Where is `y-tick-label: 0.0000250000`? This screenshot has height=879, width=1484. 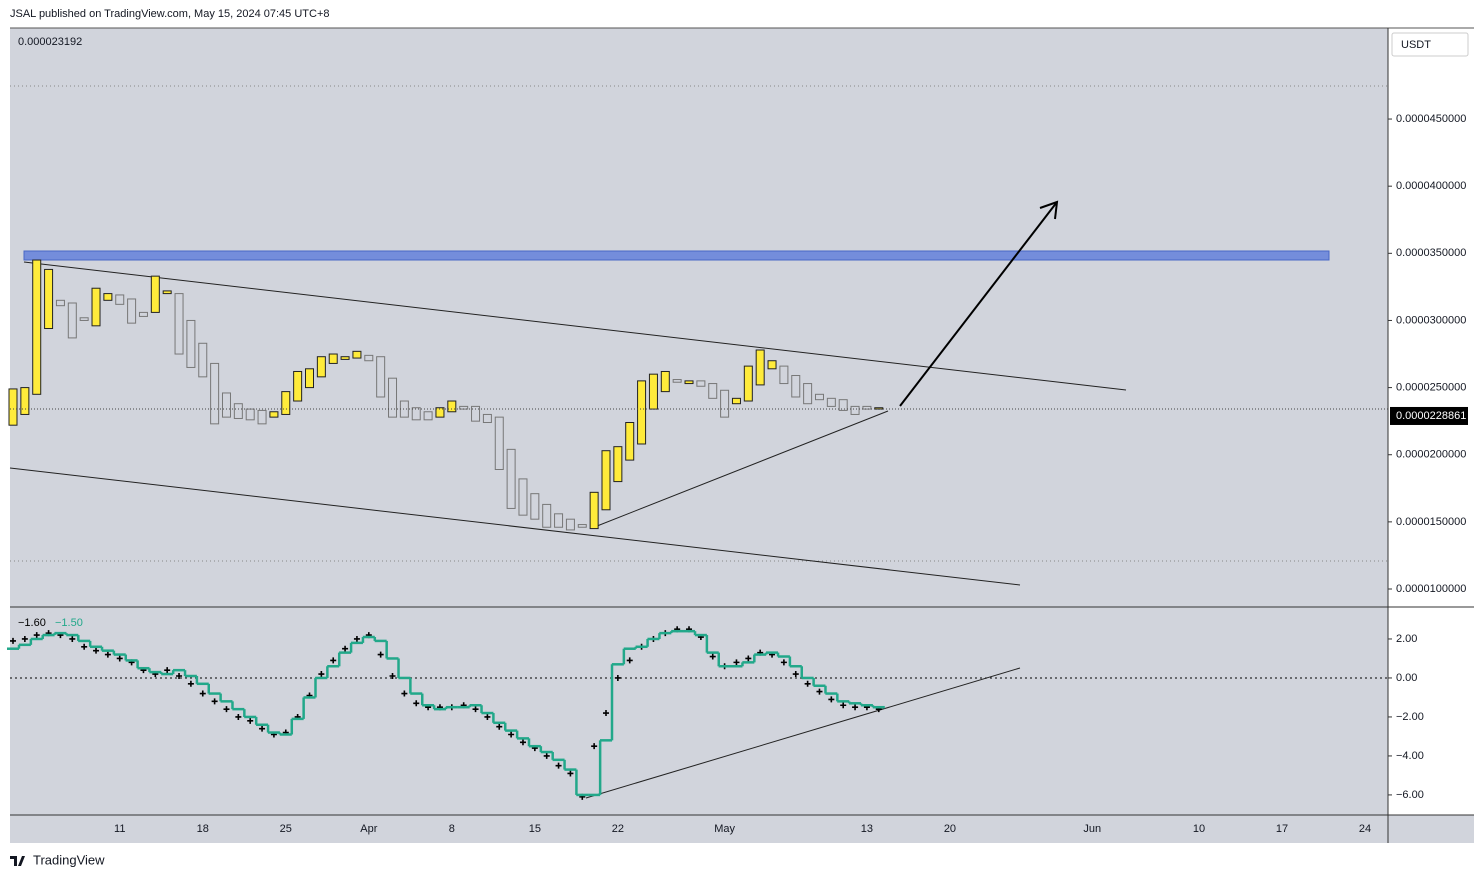
y-tick-label: 0.0000250000 is located at coordinates (1431, 387).